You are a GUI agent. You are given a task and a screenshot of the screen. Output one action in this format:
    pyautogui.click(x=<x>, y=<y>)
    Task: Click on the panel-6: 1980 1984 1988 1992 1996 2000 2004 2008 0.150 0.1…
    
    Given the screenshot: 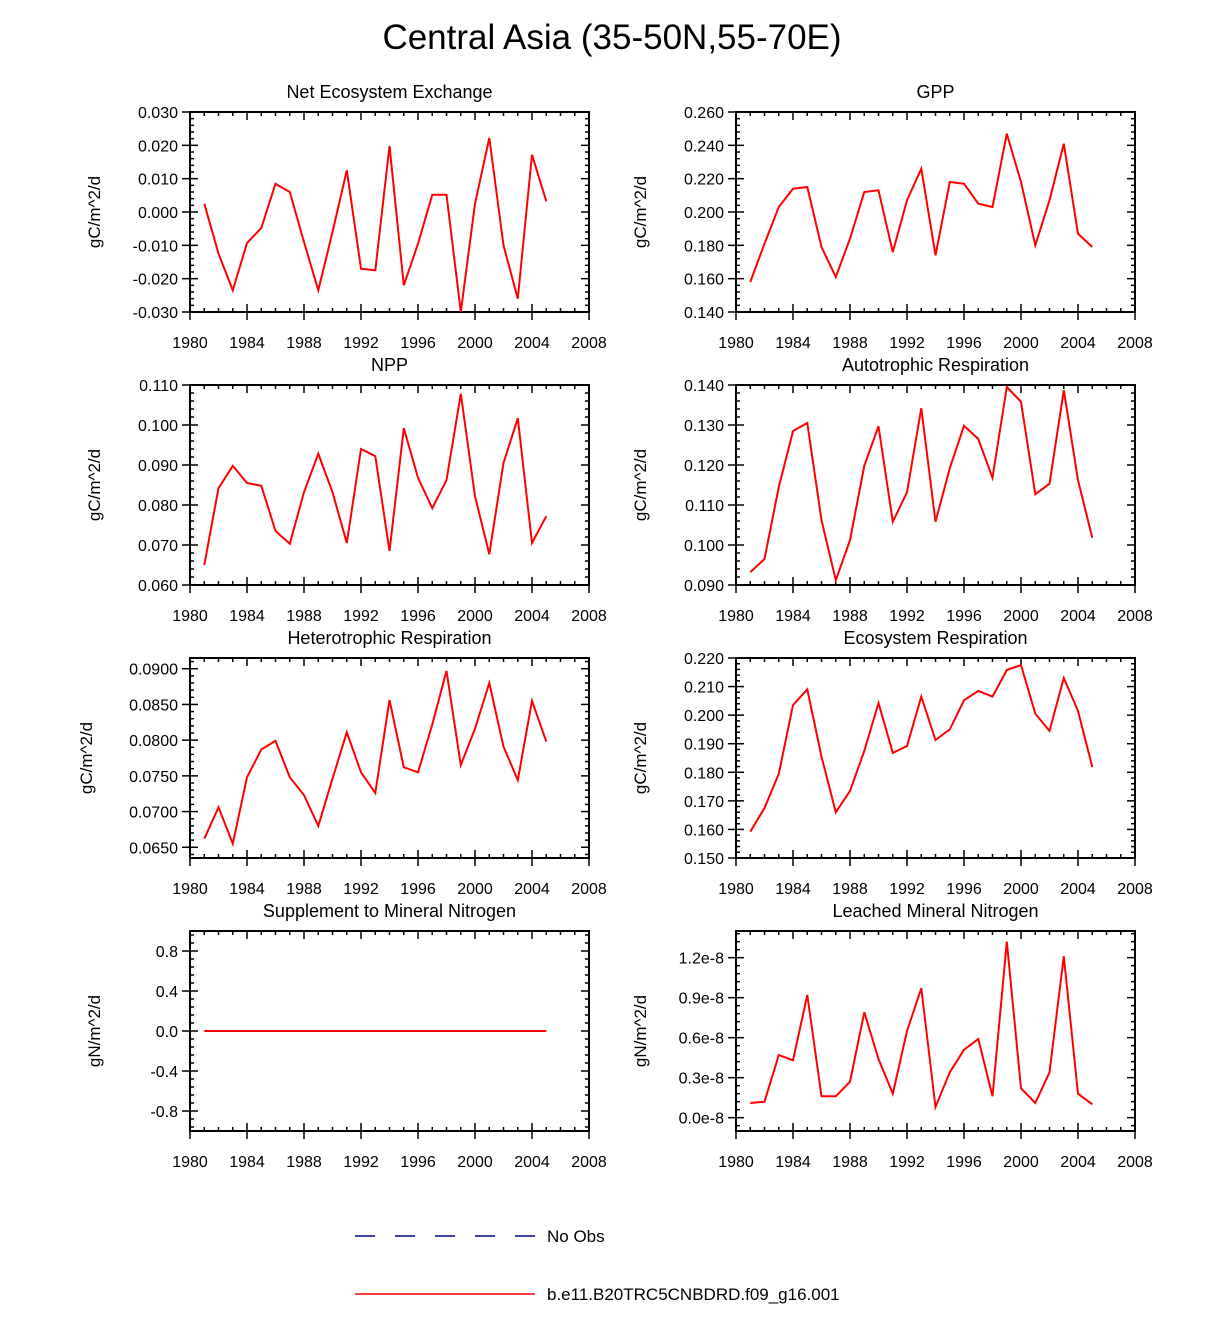 What is the action you would take?
    pyautogui.click(x=892, y=763)
    